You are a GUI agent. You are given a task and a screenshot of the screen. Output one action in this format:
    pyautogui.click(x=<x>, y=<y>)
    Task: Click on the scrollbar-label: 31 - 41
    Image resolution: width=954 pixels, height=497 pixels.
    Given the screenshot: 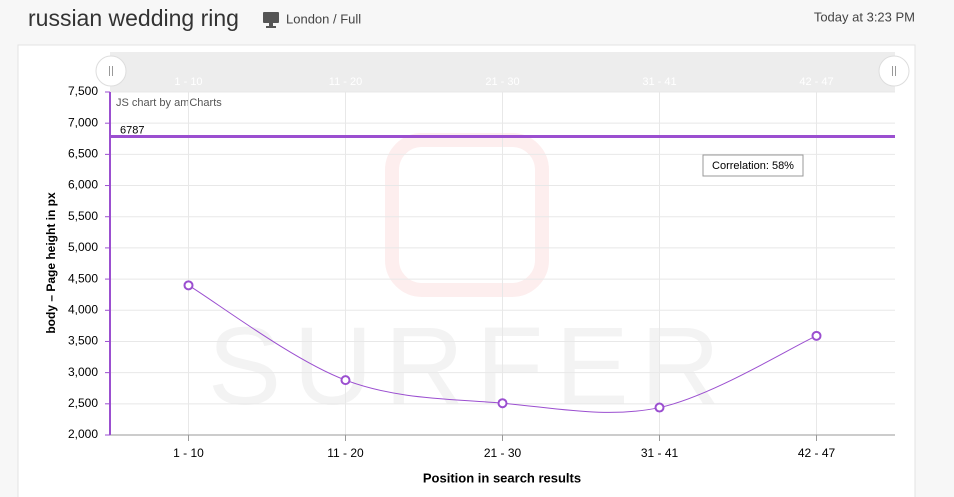 What is the action you would take?
    pyautogui.click(x=659, y=82)
    